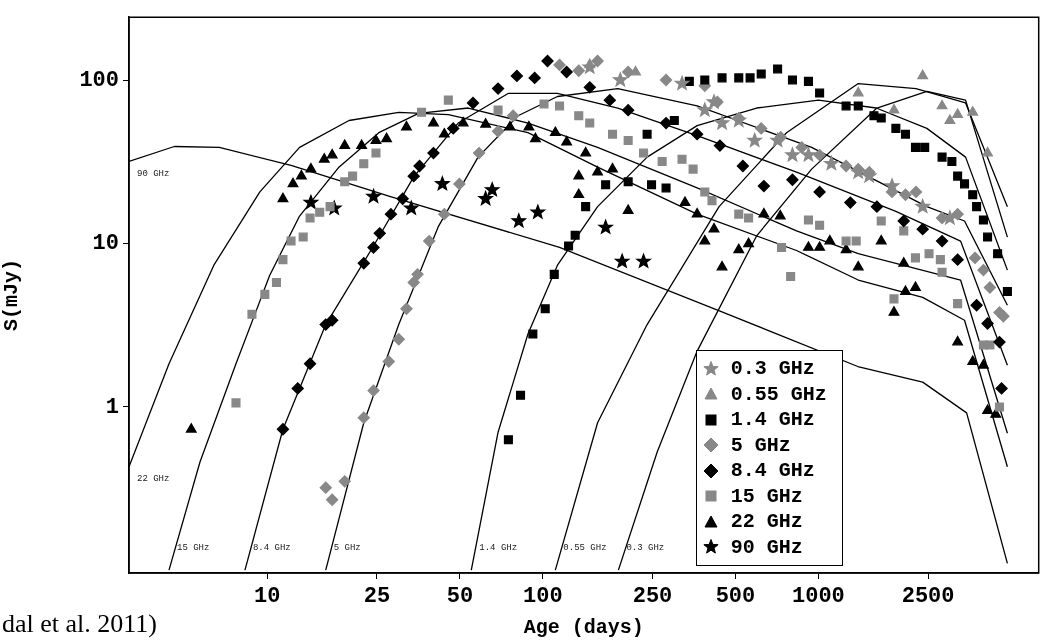 This screenshot has height=640, width=1047. Describe the element at coordinates (153, 173) in the screenshot. I see `series-label: 90 GHz` at that location.